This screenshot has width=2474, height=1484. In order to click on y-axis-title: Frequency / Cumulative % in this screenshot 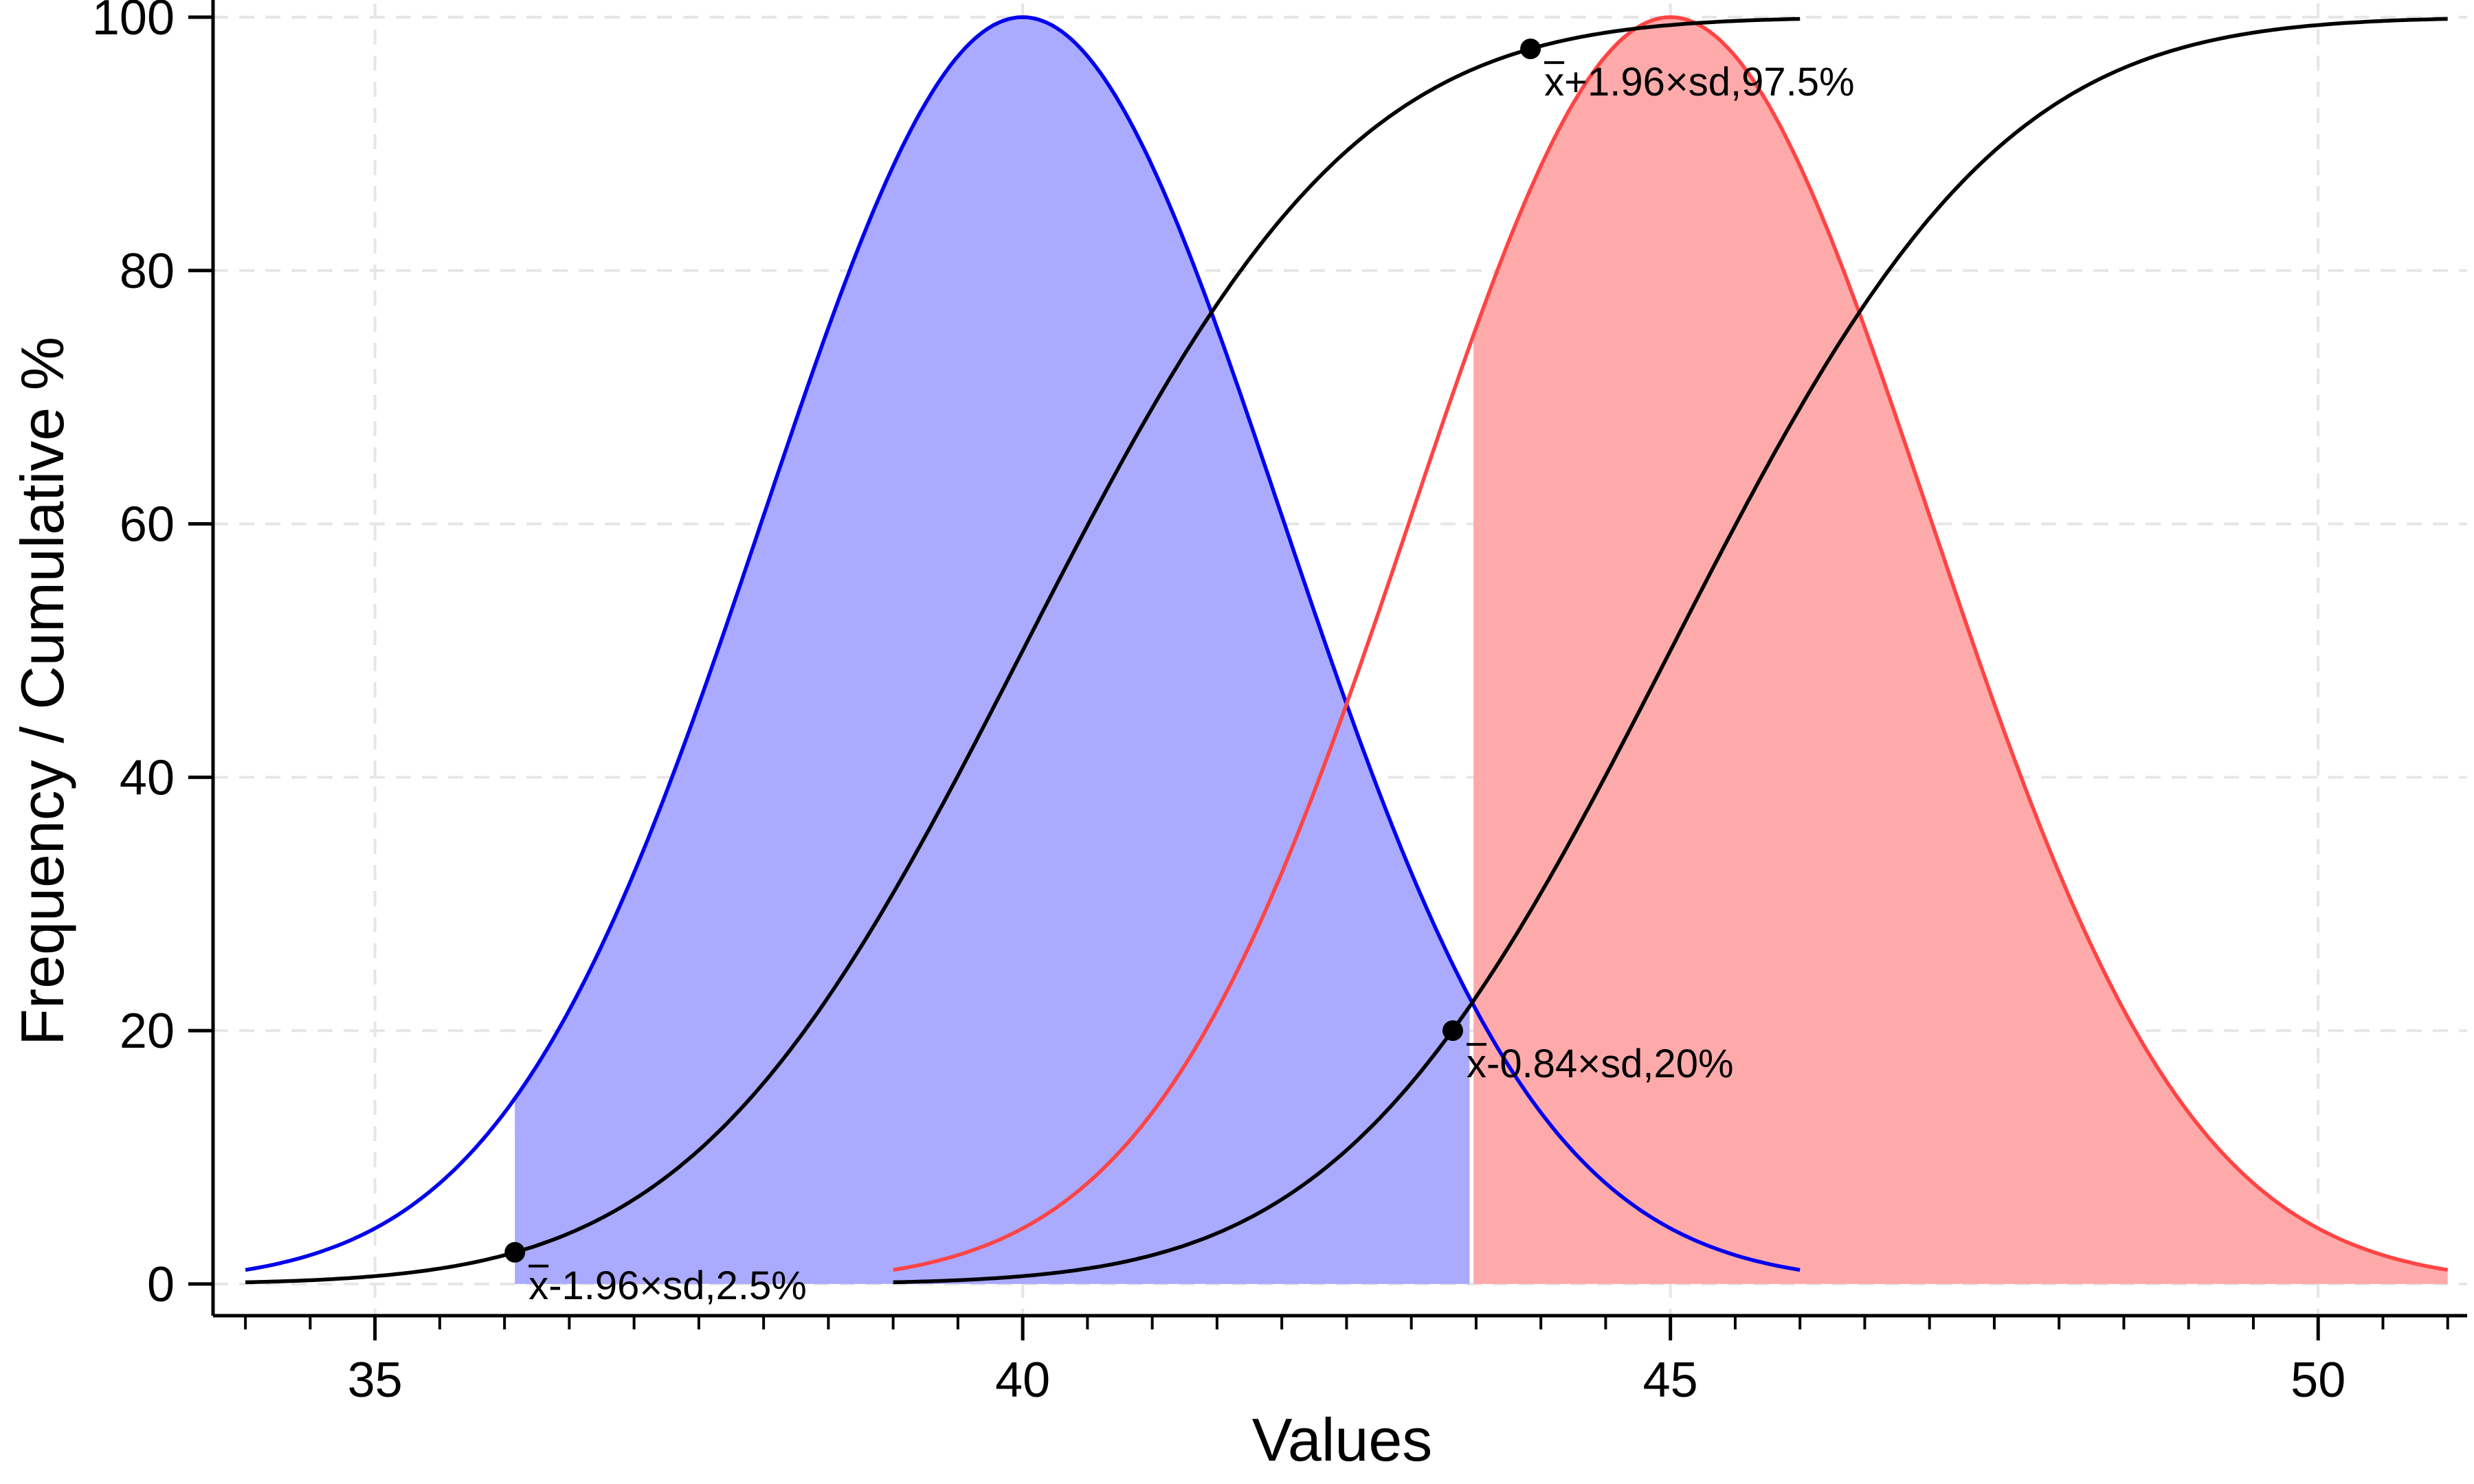, I will do `click(42, 691)`.